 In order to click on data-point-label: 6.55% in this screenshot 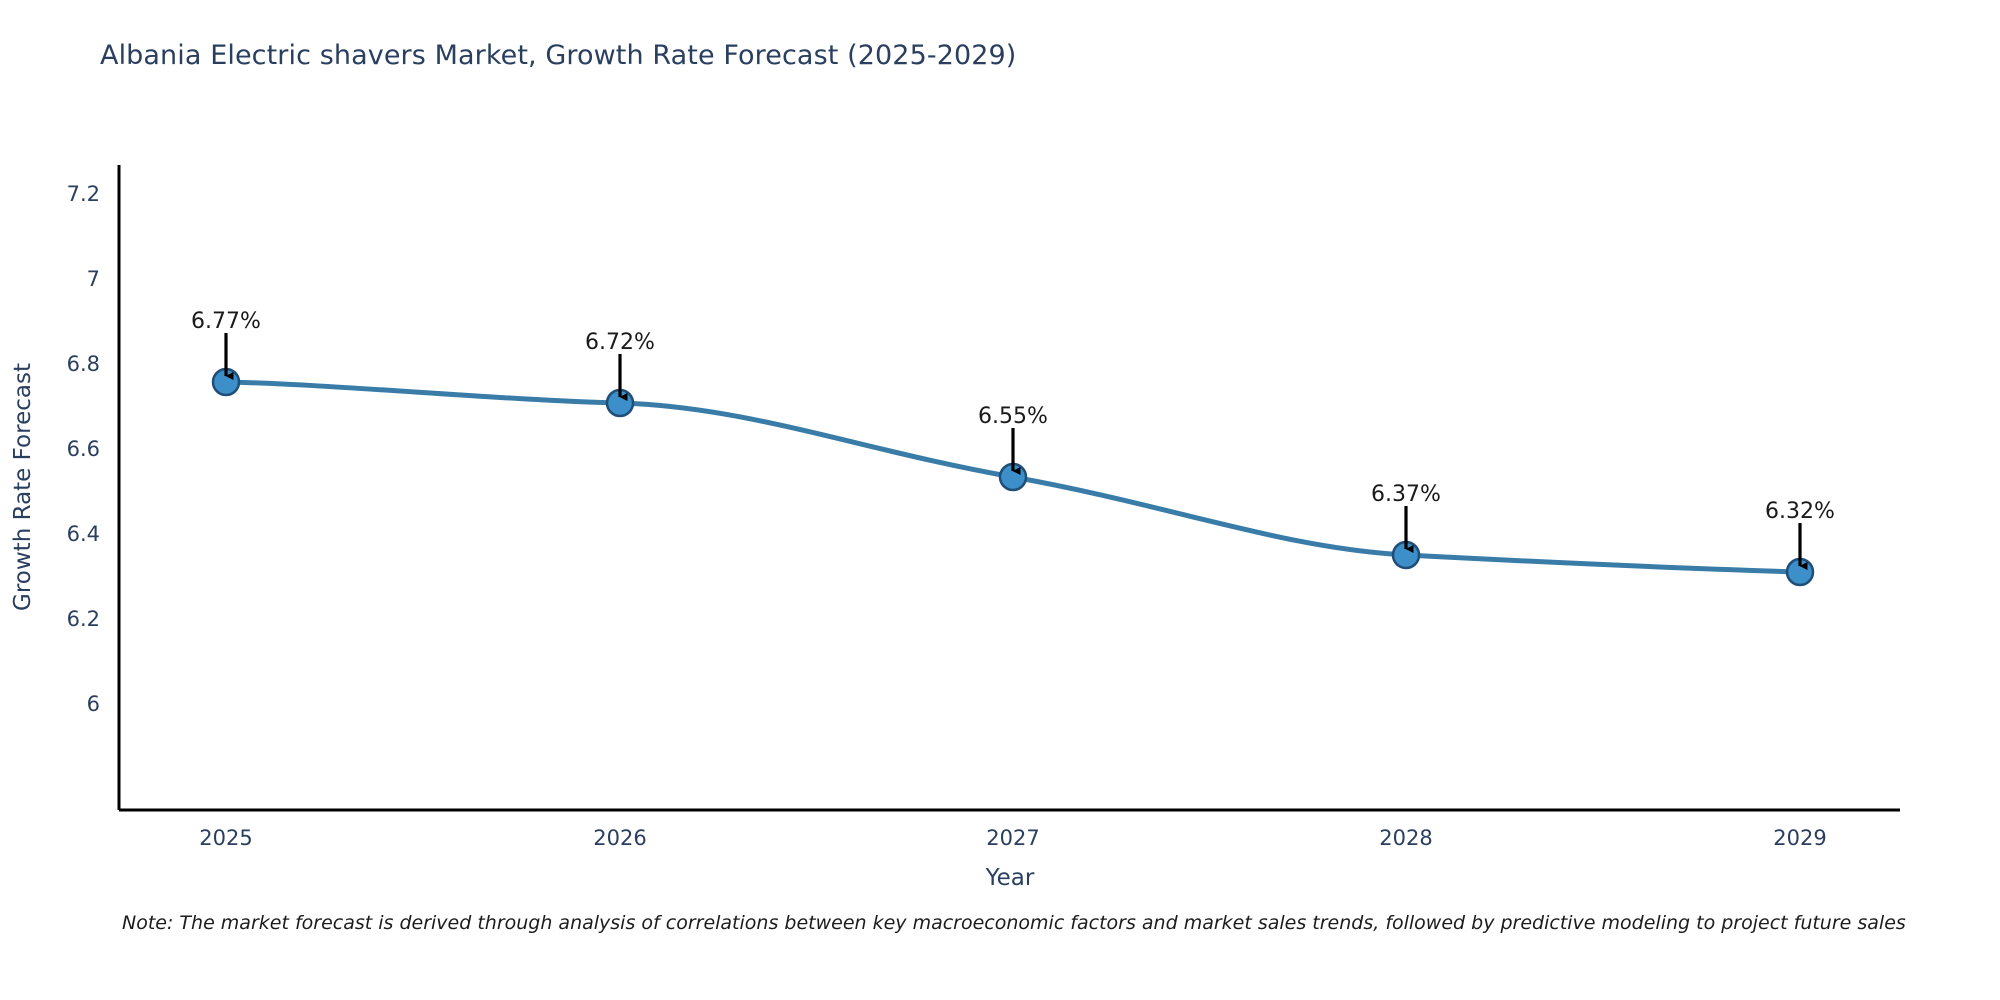, I will do `click(1013, 416)`.